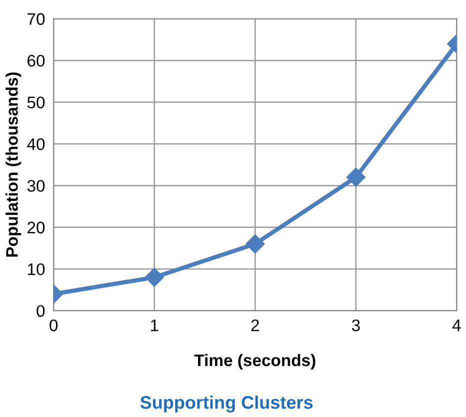  I want to click on y-tick-label: 30, so click(36, 186).